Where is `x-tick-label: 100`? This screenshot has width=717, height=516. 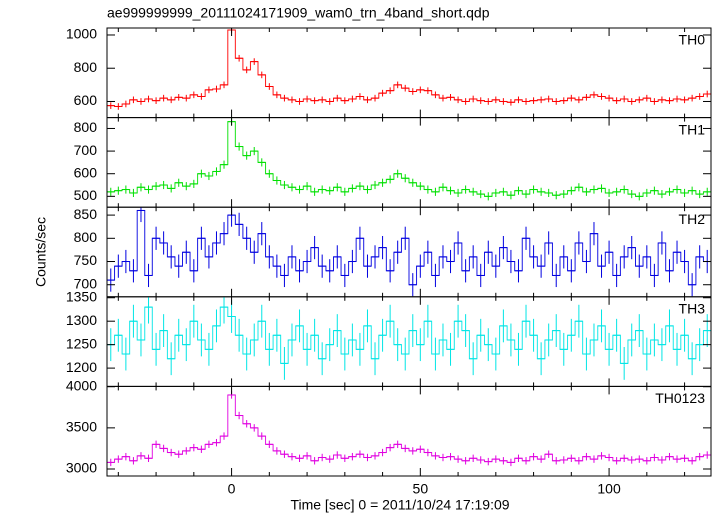 x-tick-label: 100 is located at coordinates (609, 489).